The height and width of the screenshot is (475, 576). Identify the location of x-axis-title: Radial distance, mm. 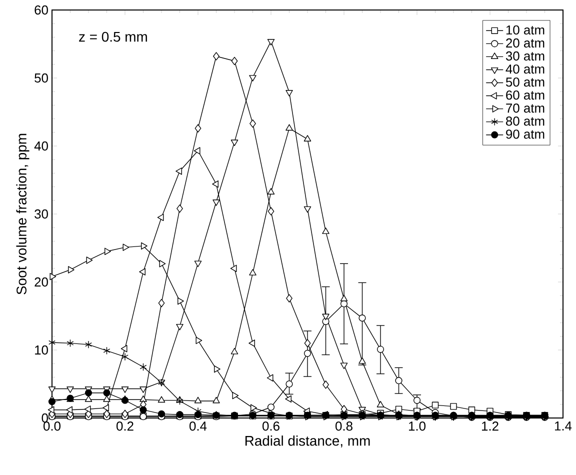
(307, 442).